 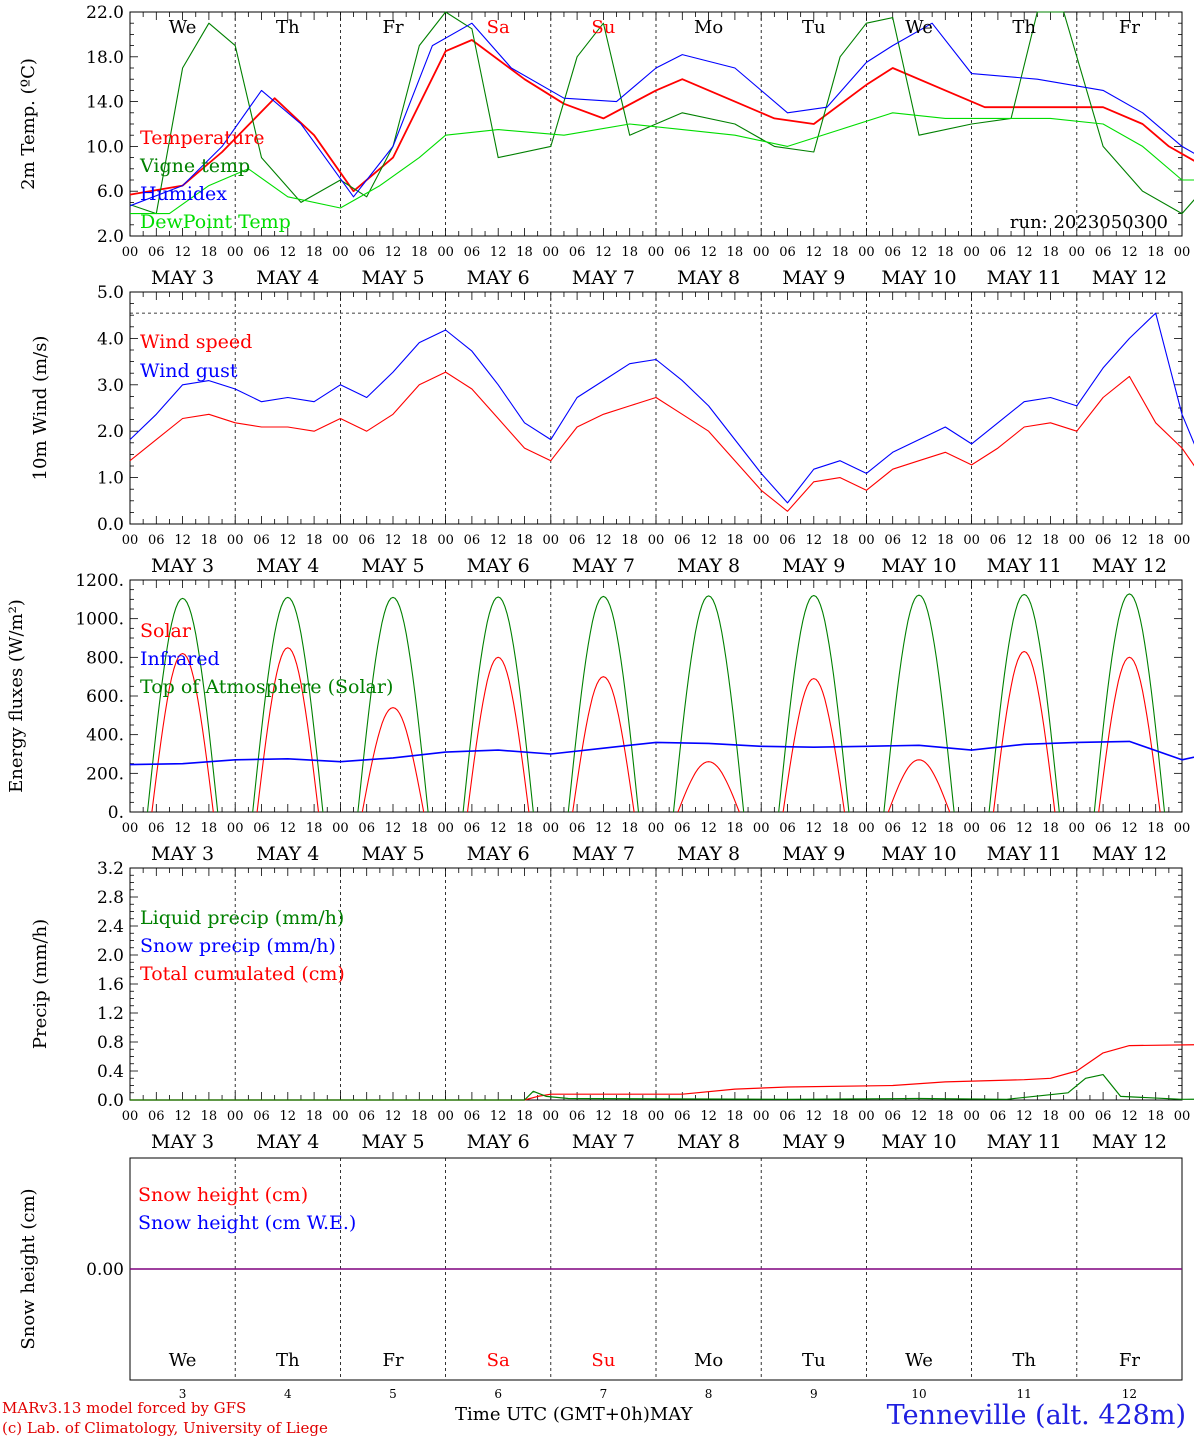 What do you see at coordinates (498, 566) in the screenshot?
I see `date-label: MAY 6` at bounding box center [498, 566].